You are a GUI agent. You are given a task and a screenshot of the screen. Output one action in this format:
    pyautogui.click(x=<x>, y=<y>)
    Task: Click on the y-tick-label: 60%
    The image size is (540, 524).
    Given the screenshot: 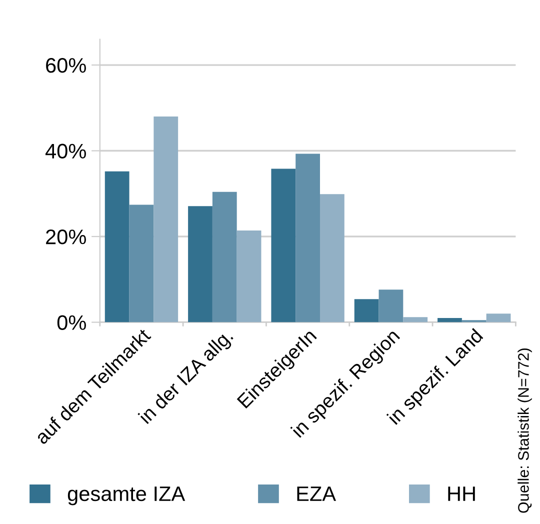 What is the action you would take?
    pyautogui.click(x=66, y=65)
    